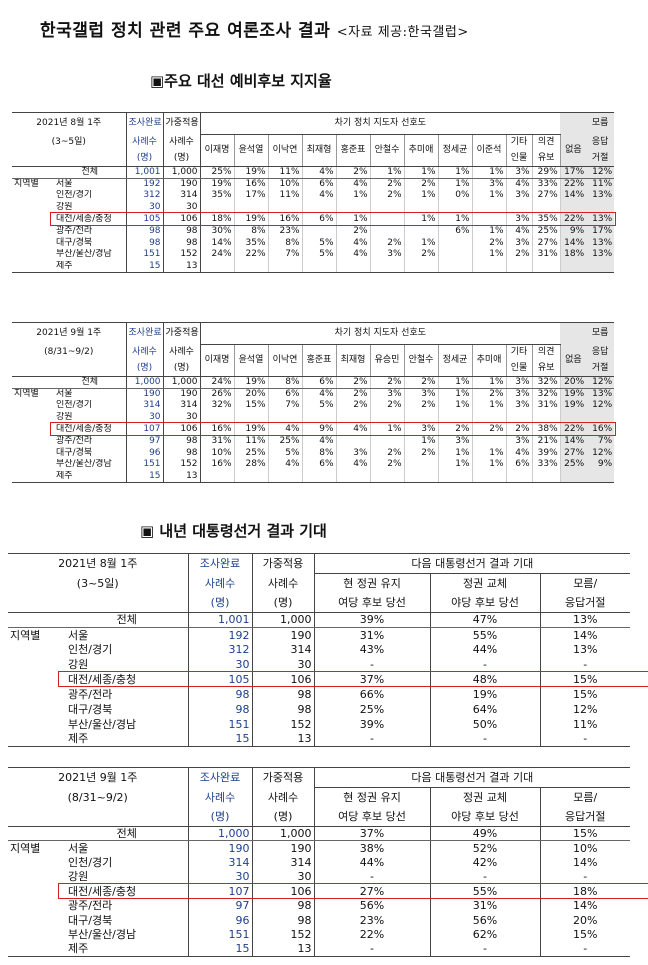  What do you see at coordinates (519, 142) in the screenshot?
I see `header-other-line1: 기타` at bounding box center [519, 142].